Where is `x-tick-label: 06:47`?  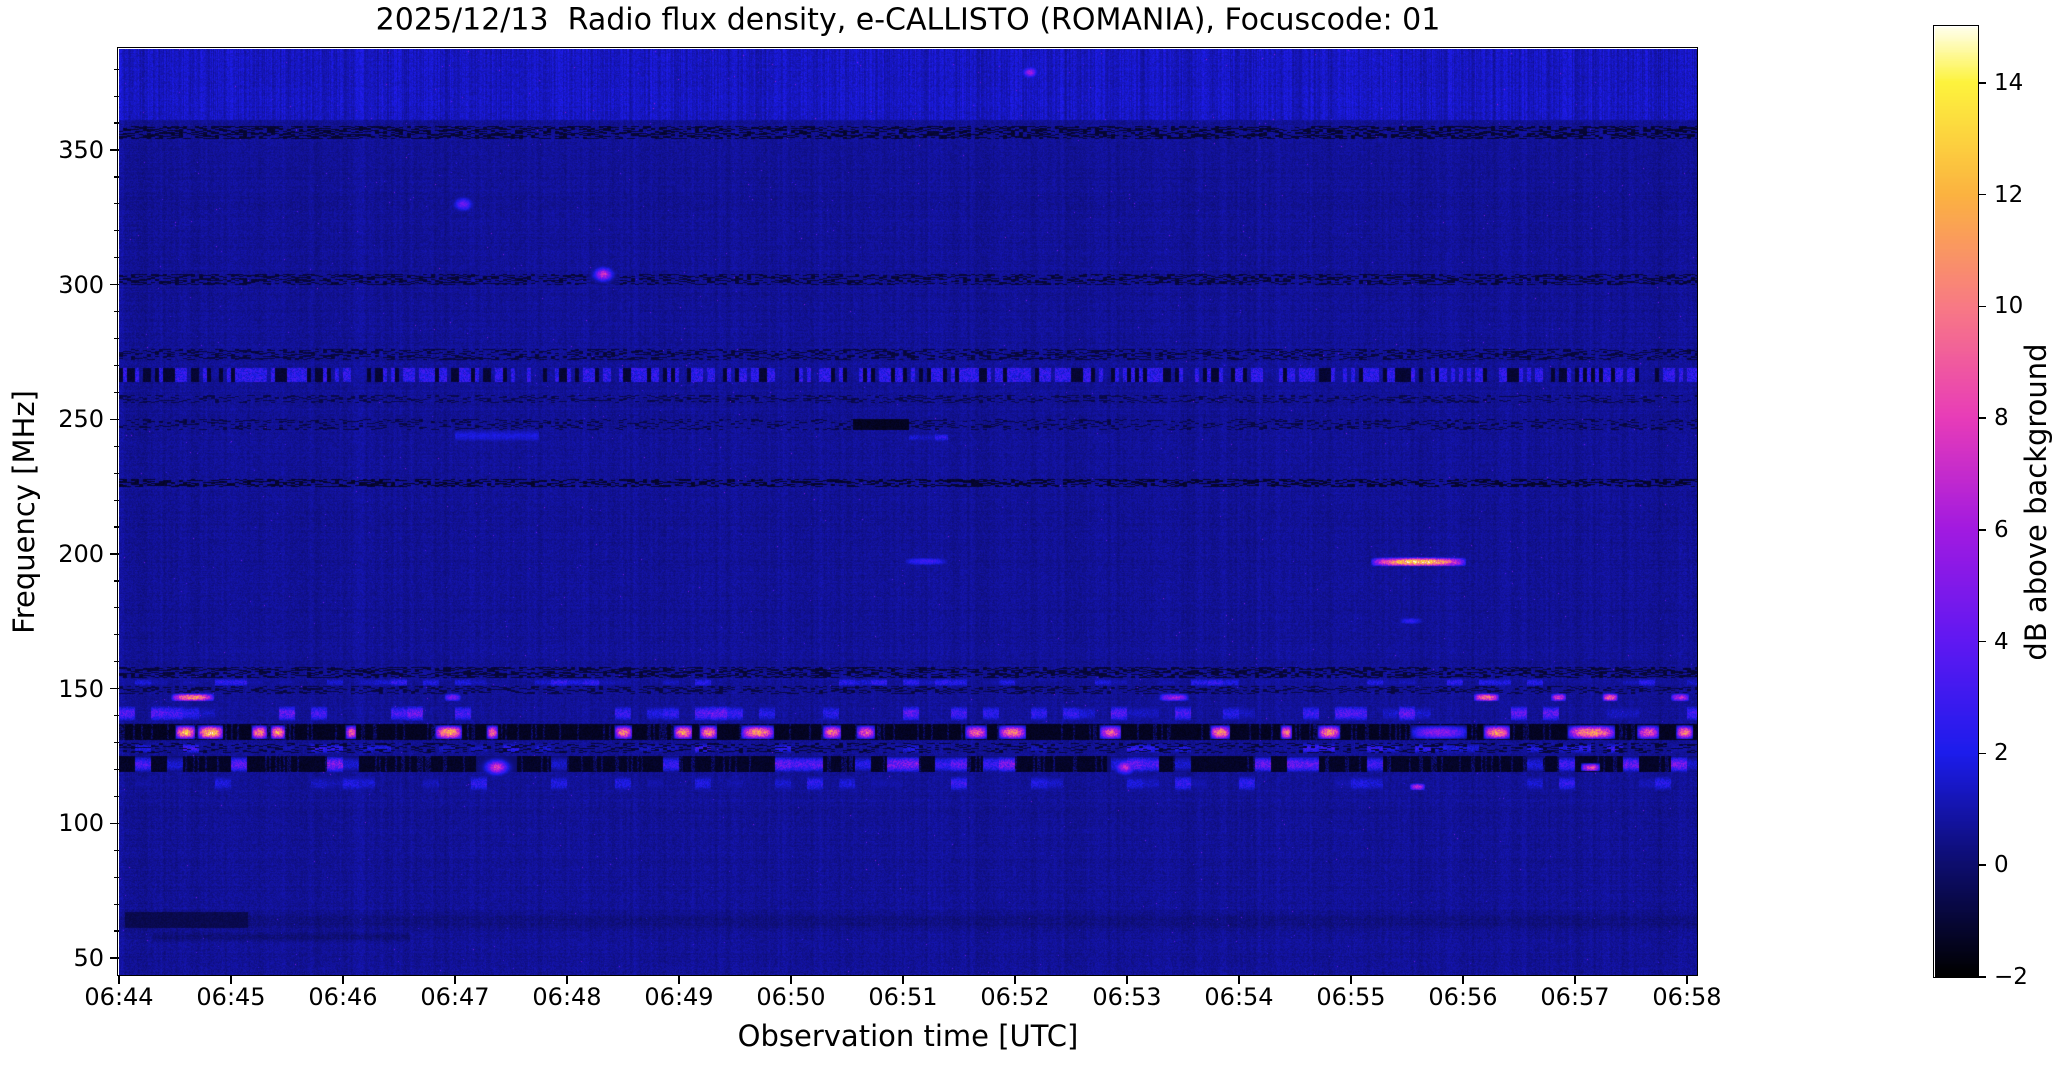 x-tick-label: 06:47 is located at coordinates (455, 997).